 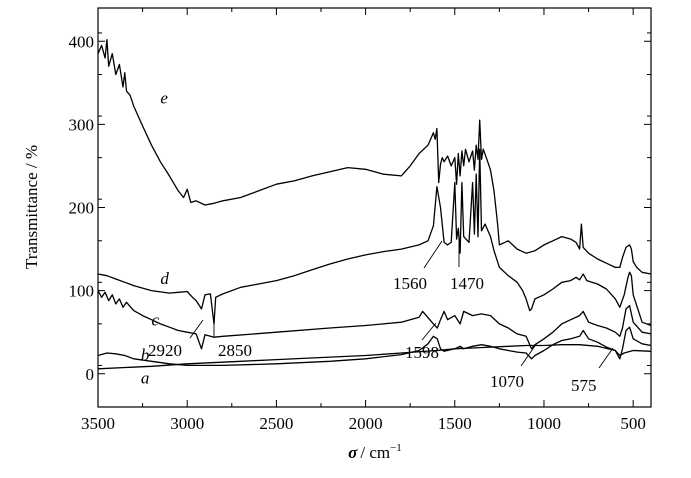 What do you see at coordinates (155, 238) in the screenshot?
I see `series-label-layer: abc d e` at bounding box center [155, 238].